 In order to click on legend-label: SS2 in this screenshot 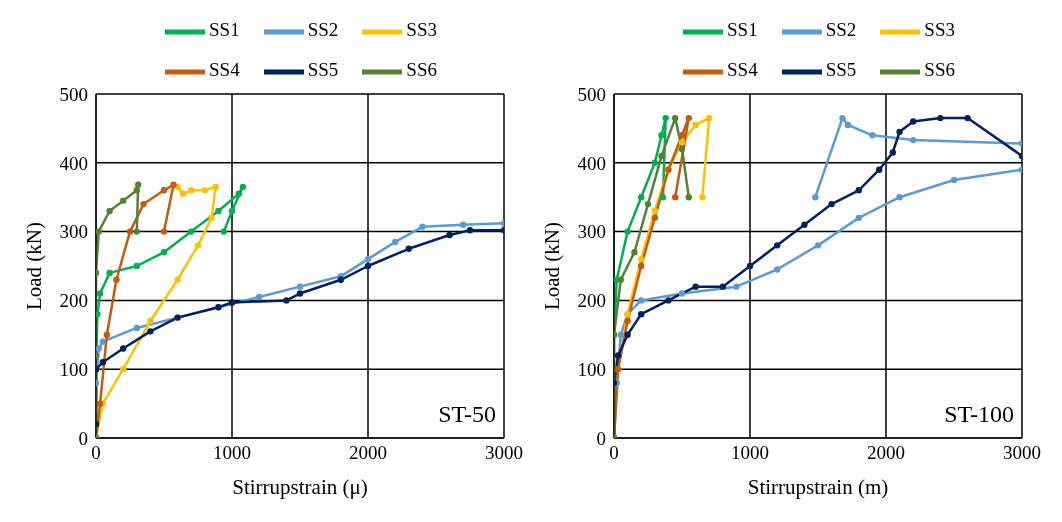, I will do `click(841, 30)`.